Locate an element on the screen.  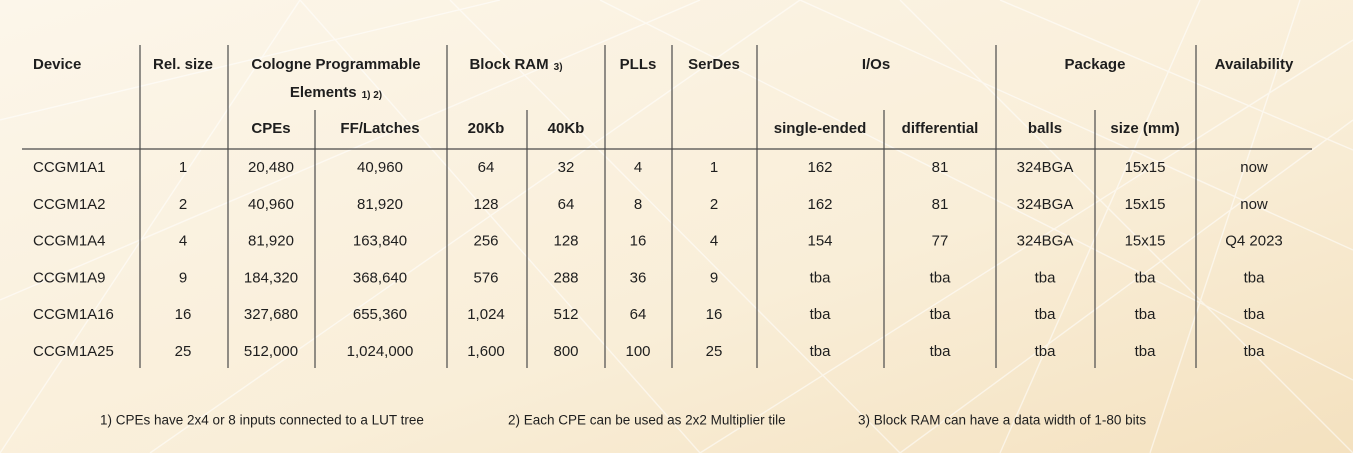
cell: 36 is located at coordinates (638, 277).